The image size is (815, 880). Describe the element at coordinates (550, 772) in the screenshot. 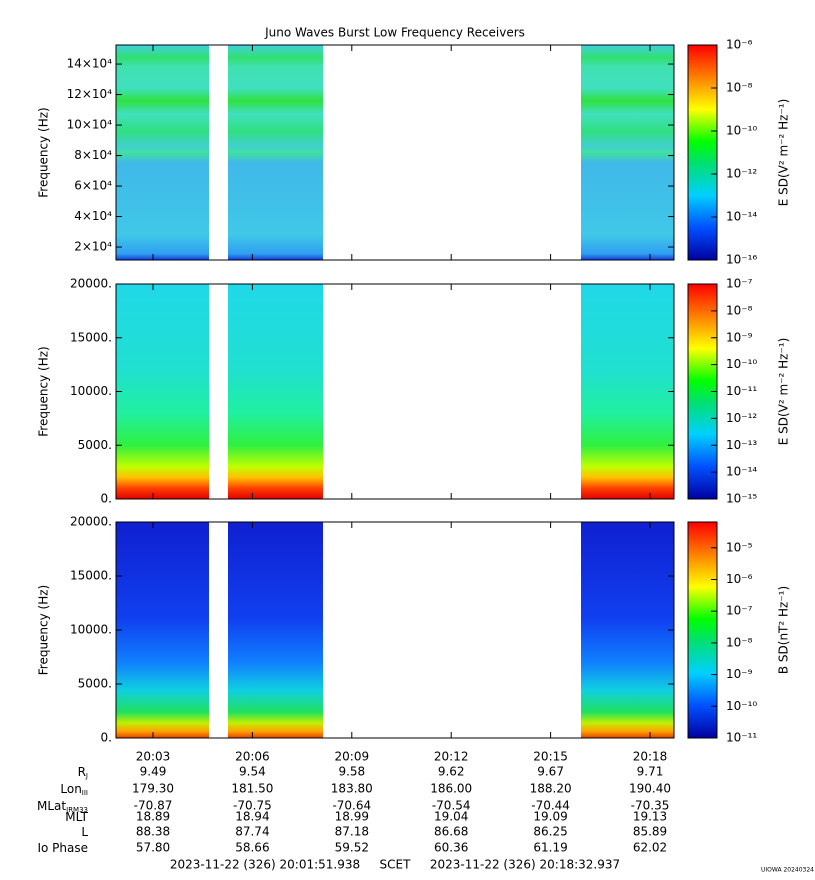

I see `row-value: 9.67` at that location.